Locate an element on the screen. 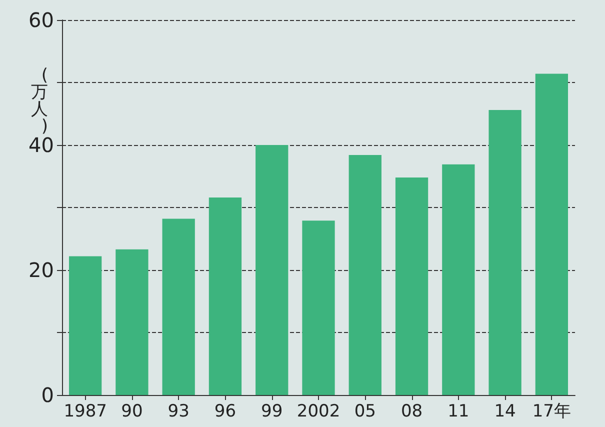  x-tick-label: 90 is located at coordinates (132, 412).